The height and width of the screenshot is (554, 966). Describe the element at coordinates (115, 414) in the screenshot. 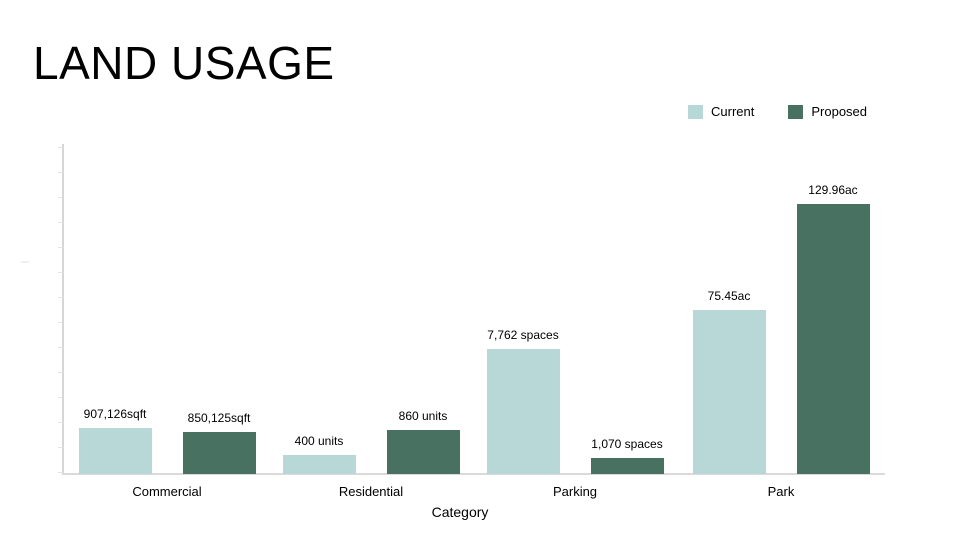

I see `bar-value-label-current-commercial: 907,126sqft` at that location.